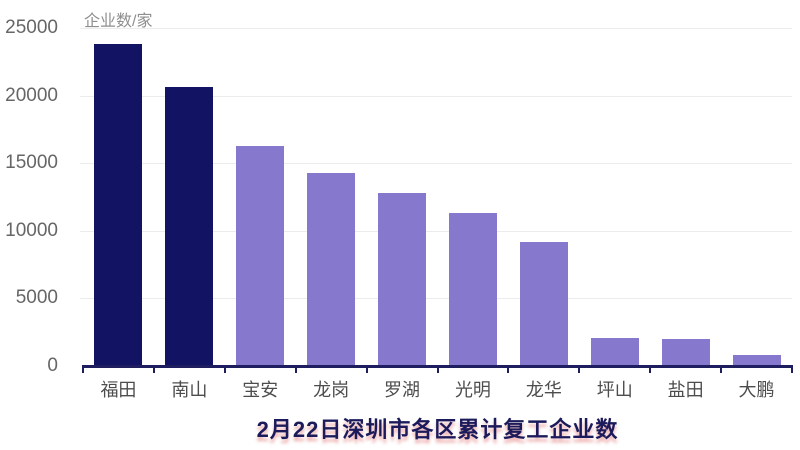 This screenshot has width=800, height=450. I want to click on y-tick-label: 0, so click(52, 365).